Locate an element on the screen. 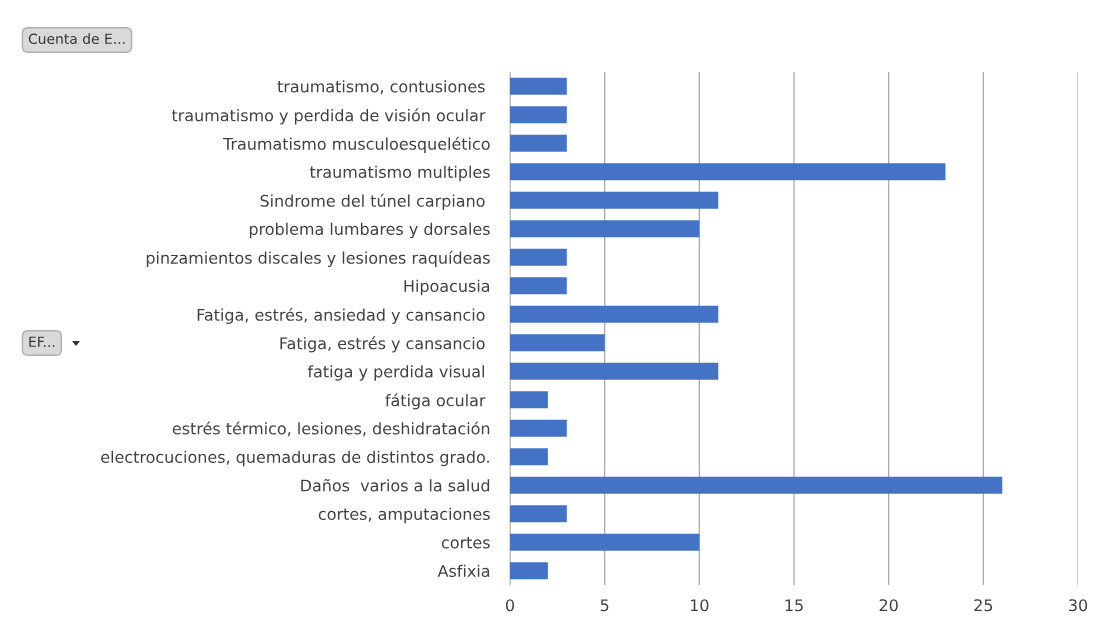  y-tick-label: traumatismo, contusiones is located at coordinates (381, 87).